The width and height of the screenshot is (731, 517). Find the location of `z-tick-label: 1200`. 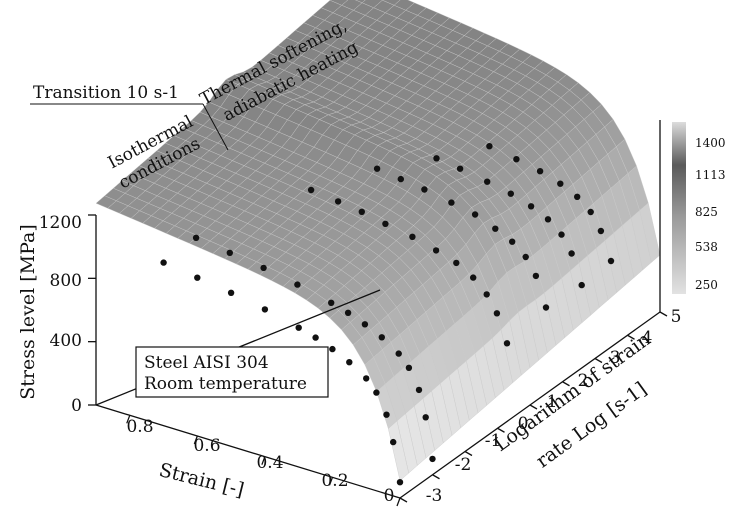

z-tick-label: 1200 is located at coordinates (60, 223).